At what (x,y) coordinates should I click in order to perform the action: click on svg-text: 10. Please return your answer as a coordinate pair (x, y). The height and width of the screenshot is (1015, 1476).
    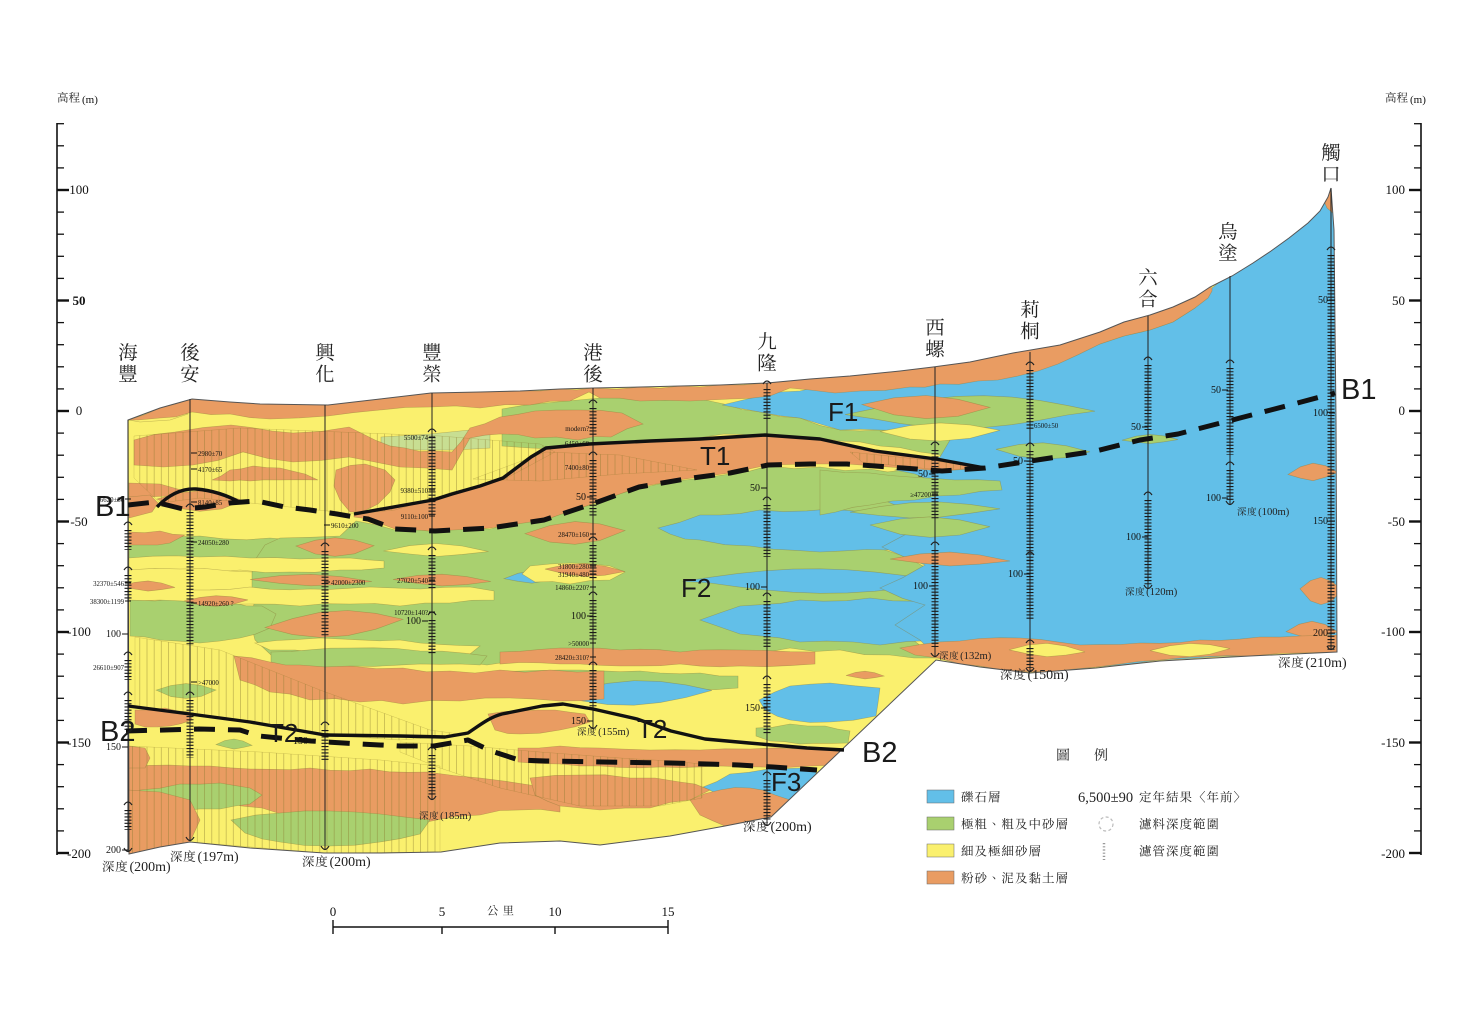
    Looking at the image, I should click on (555, 911).